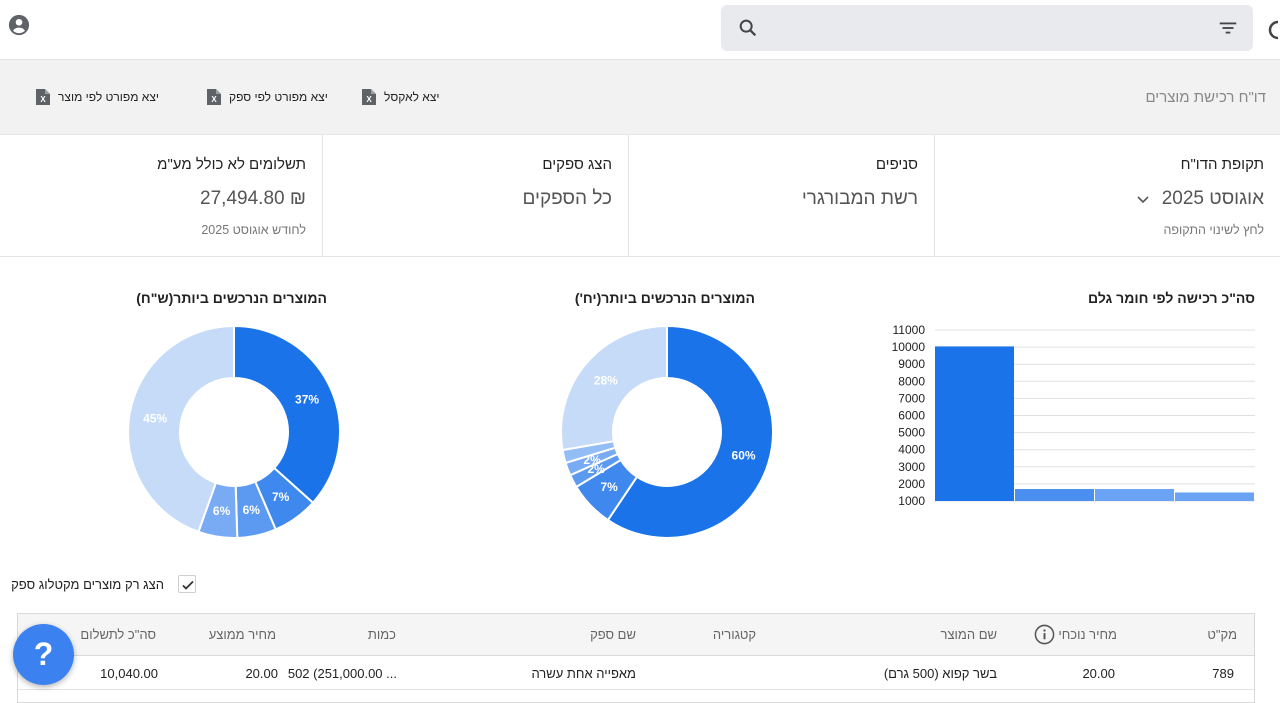 Image resolution: width=1280 pixels, height=703 pixels. Describe the element at coordinates (911, 398) in the screenshot. I see `y-tick-label: 7000` at that location.